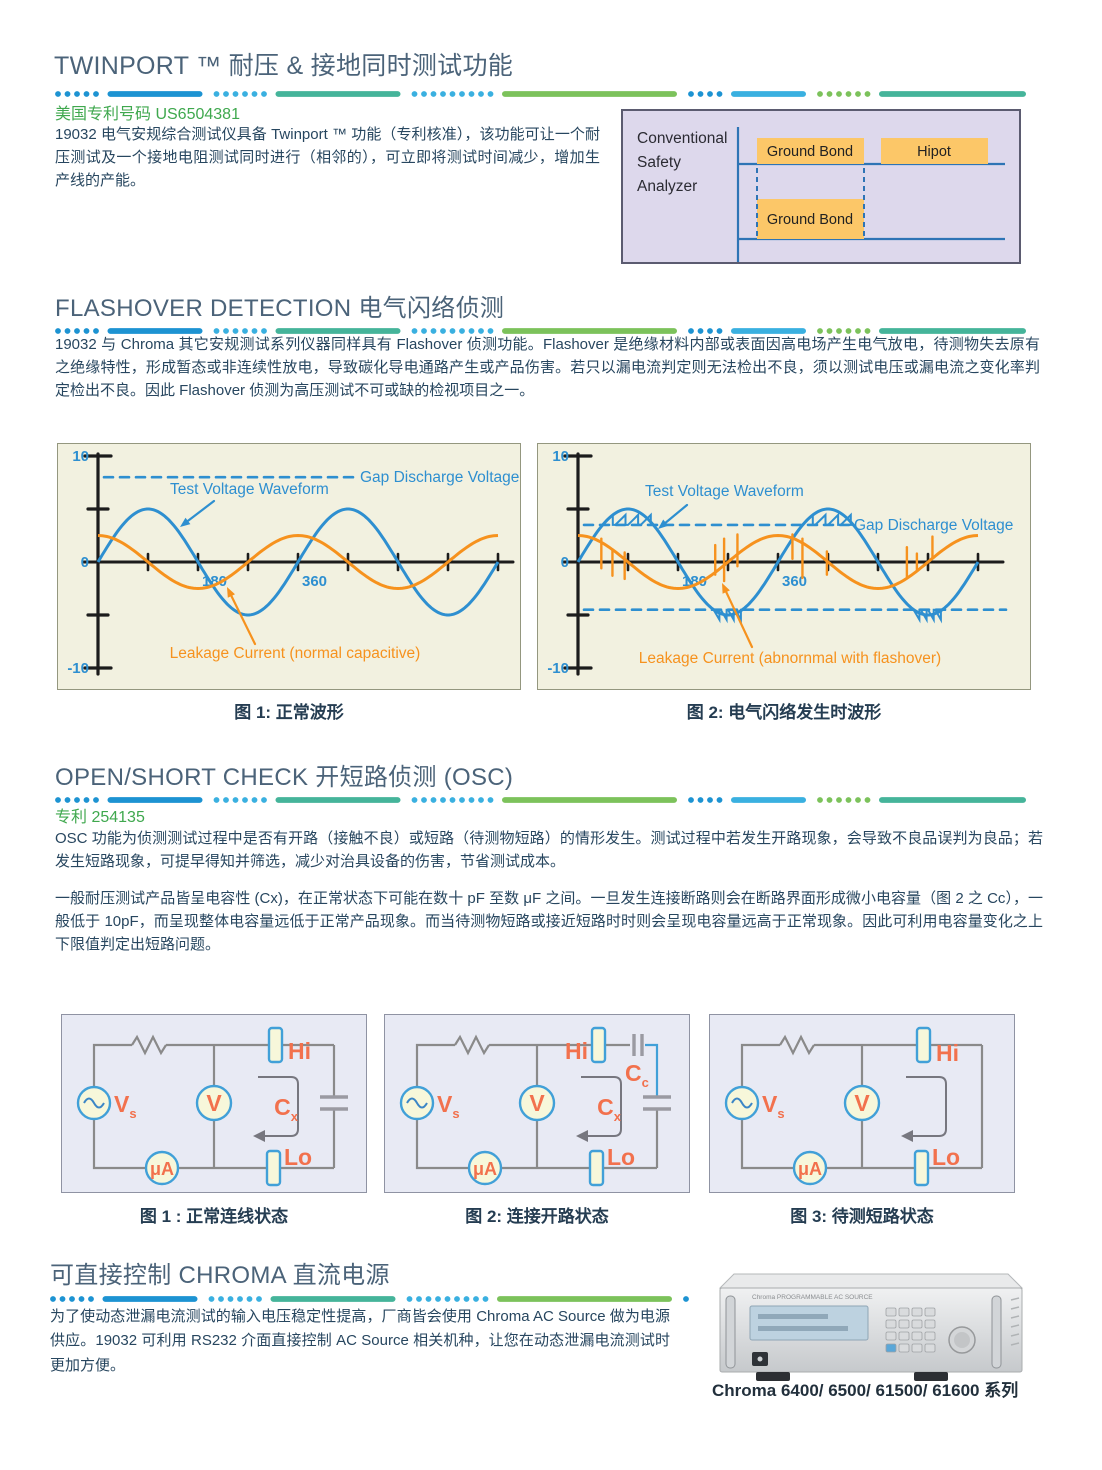 The width and height of the screenshot is (1102, 1470). I want to click on circuit-graphic-open: V μA Vs Hi Lo Cc Cx, so click(535, 1106).